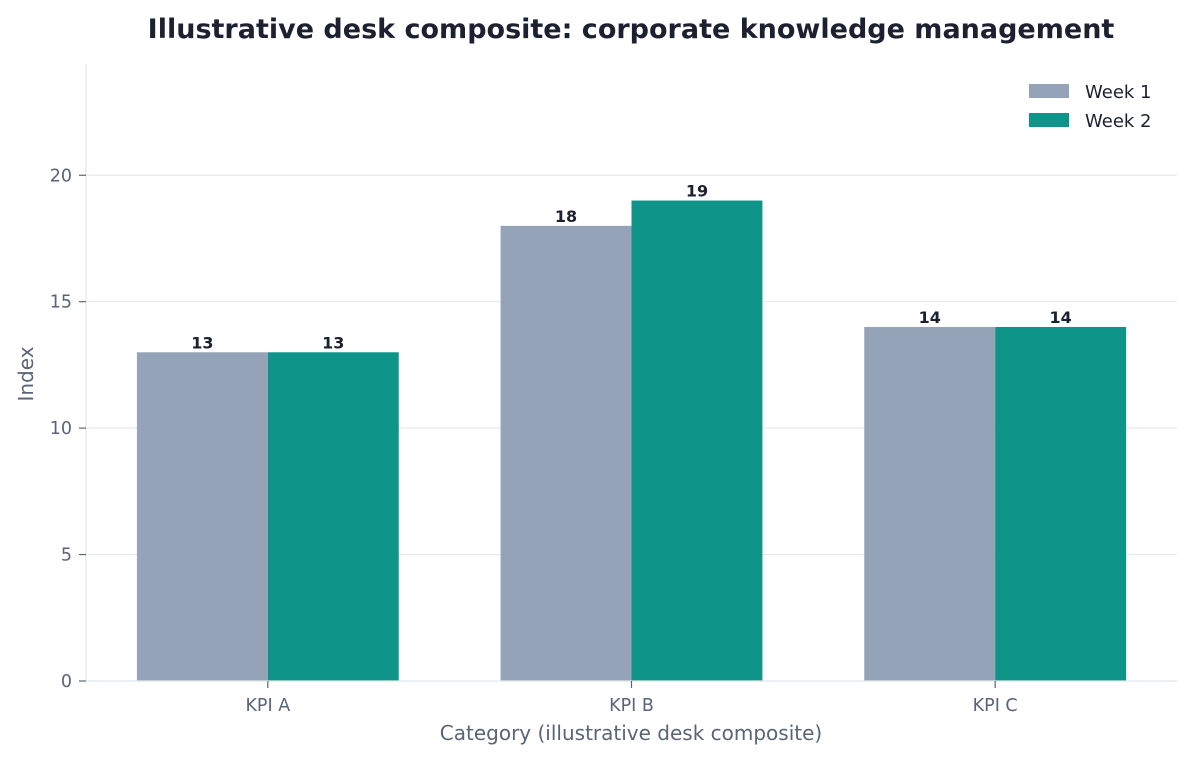 Image resolution: width=1193 pixels, height=760 pixels. What do you see at coordinates (66, 682) in the screenshot?
I see `y-tick-label: 0` at bounding box center [66, 682].